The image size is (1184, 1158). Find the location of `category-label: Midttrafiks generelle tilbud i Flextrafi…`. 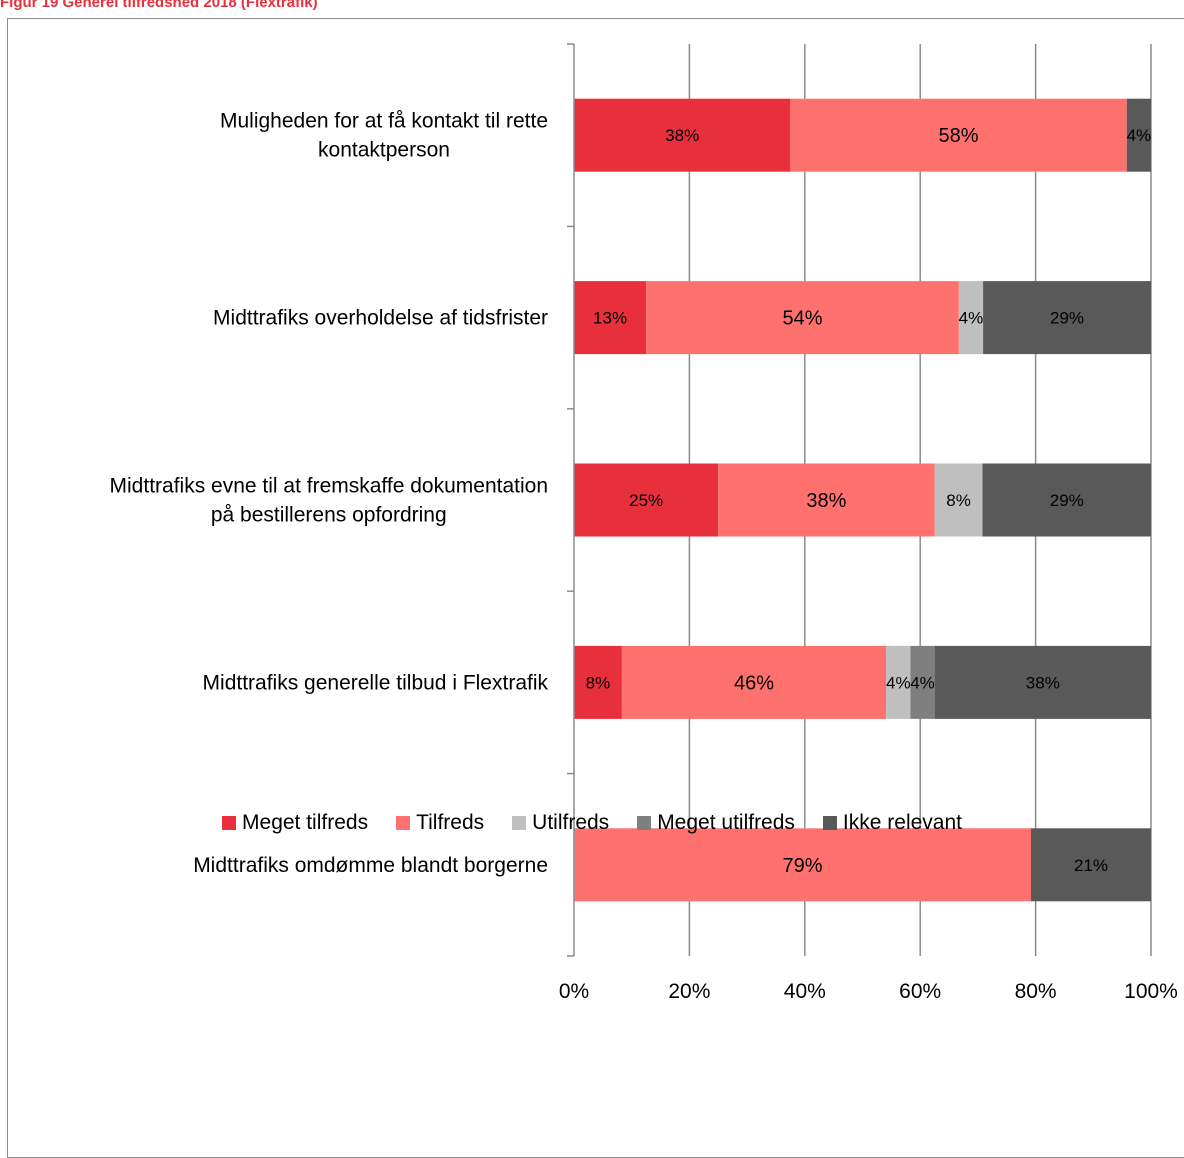

category-label: Midttrafiks generelle tilbud i Flextrafi… is located at coordinates (376, 682).